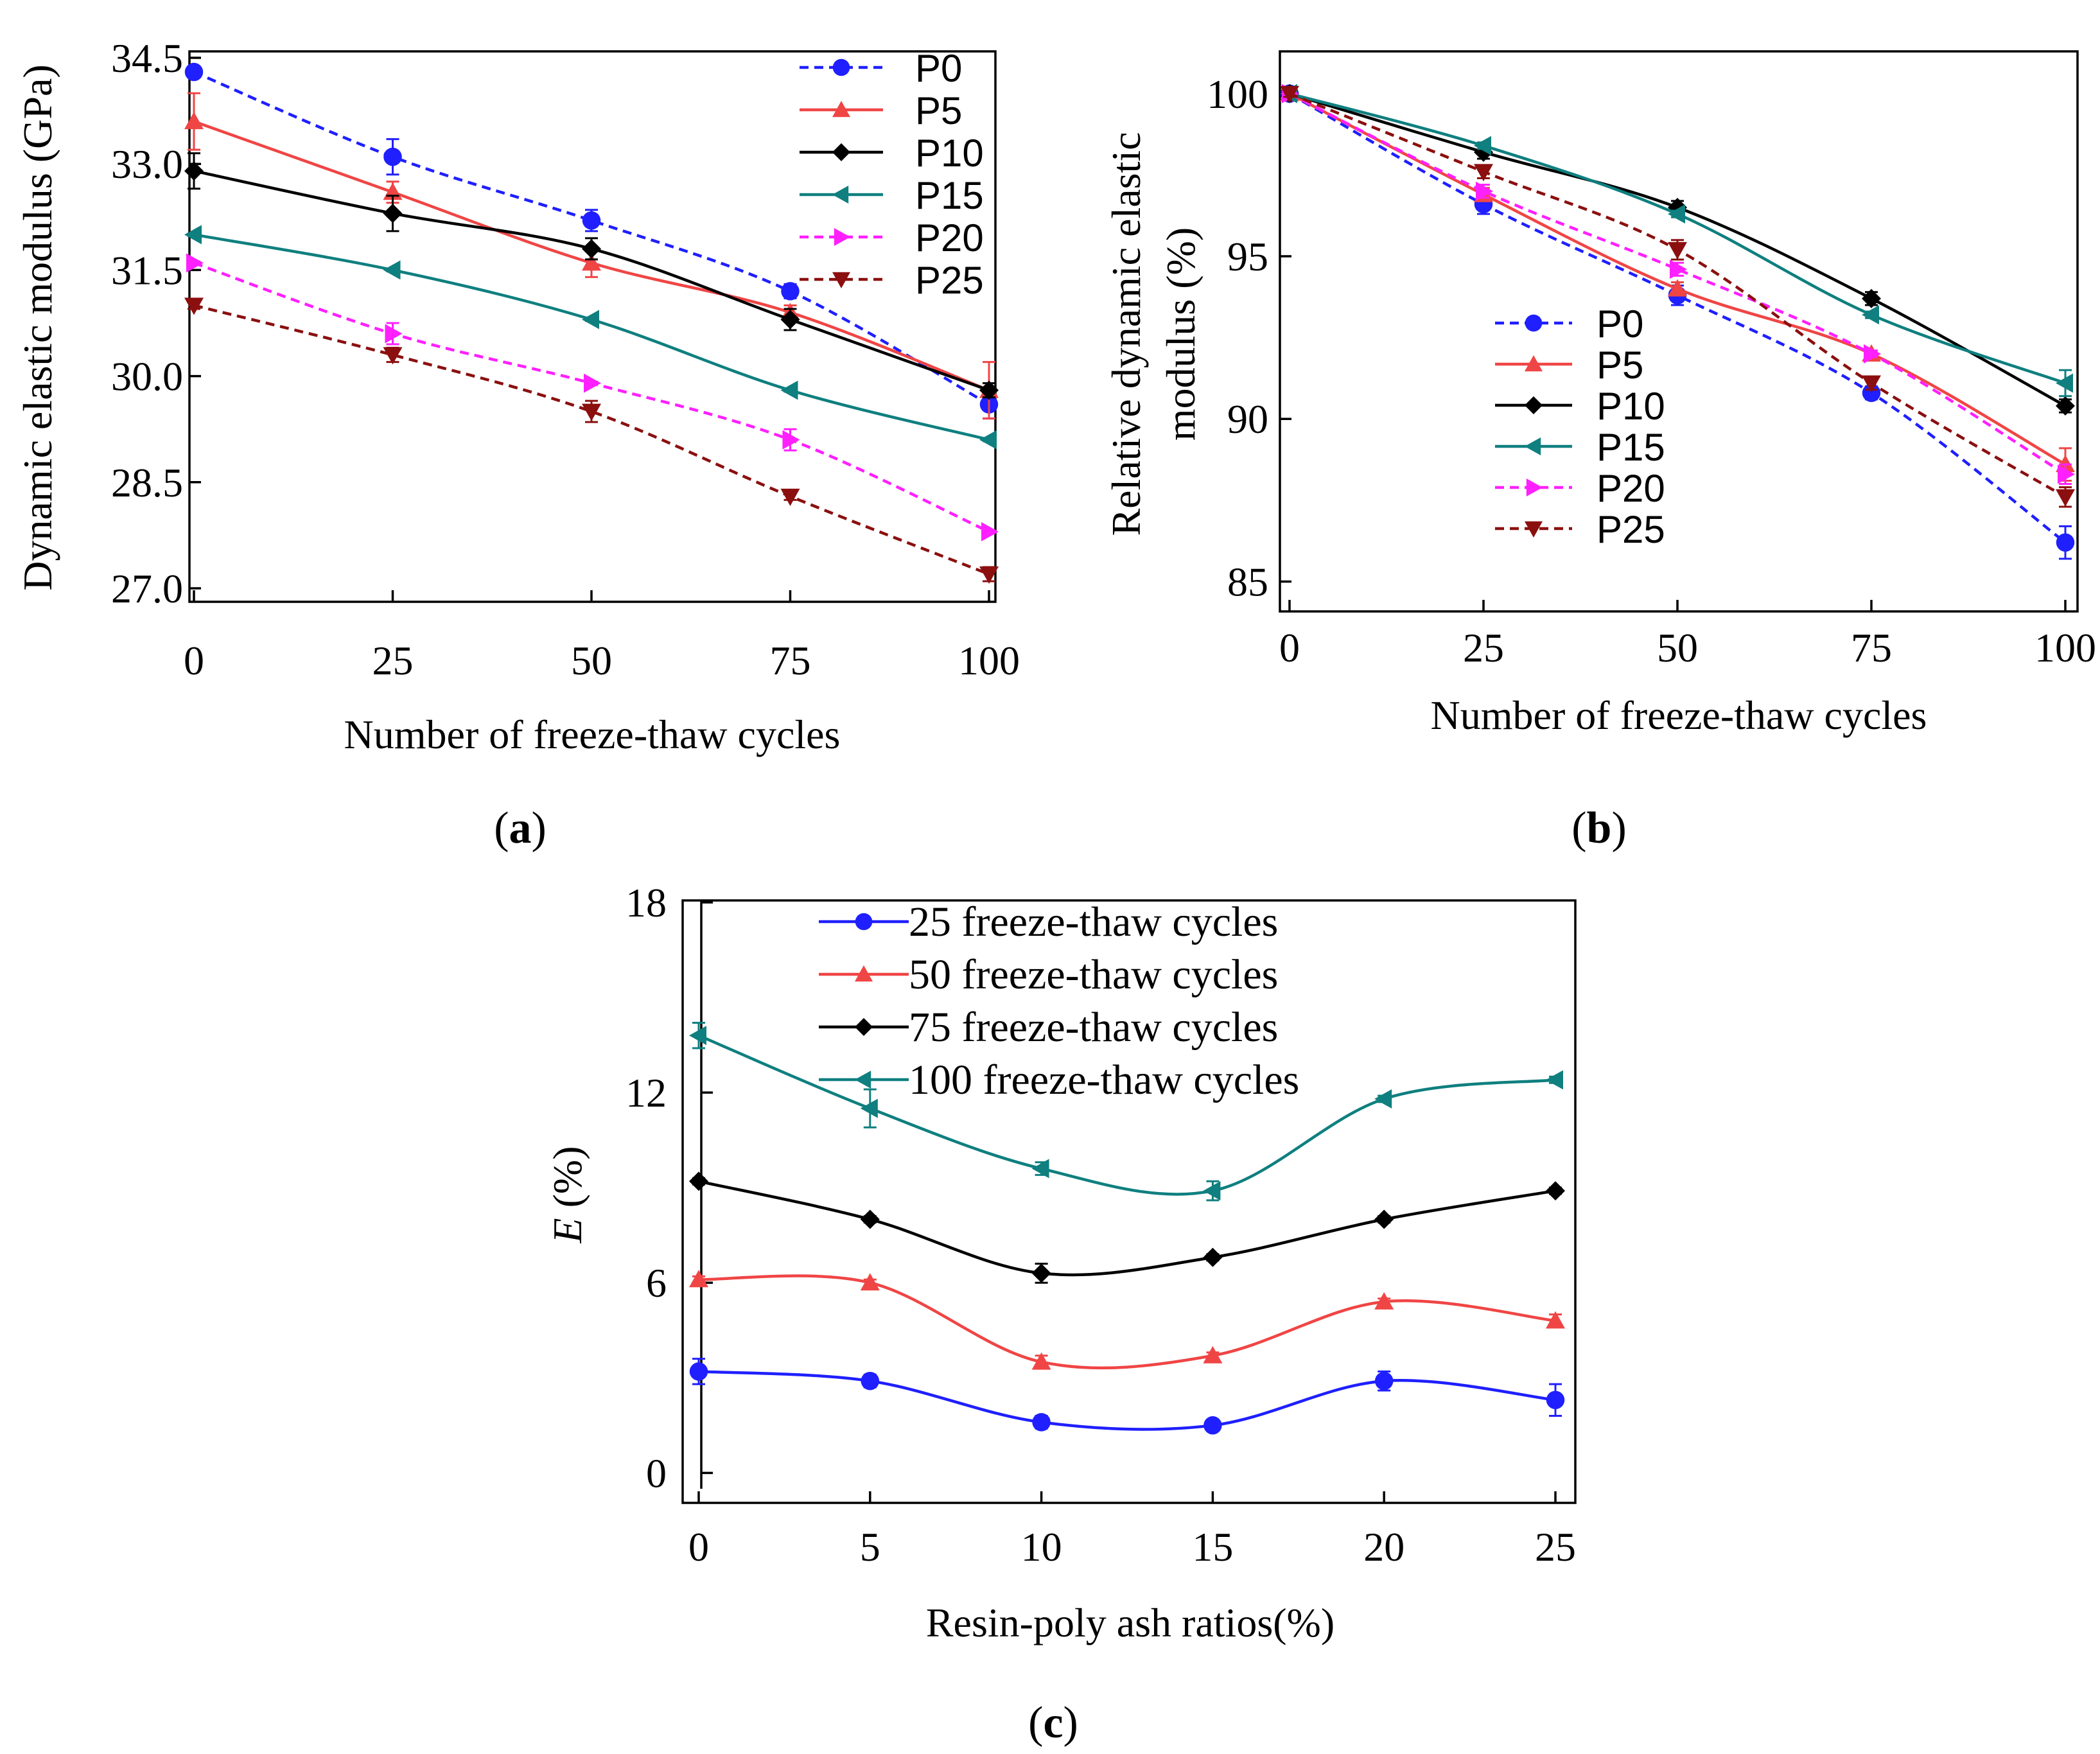 Image resolution: width=2100 pixels, height=1754 pixels. What do you see at coordinates (656, 1473) in the screenshot?
I see `y-tick-label: 0` at bounding box center [656, 1473].